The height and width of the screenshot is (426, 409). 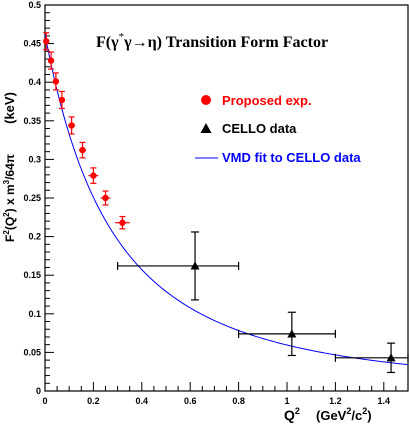 What do you see at coordinates (34, 82) in the screenshot?
I see `y-tick-label: 0.4` at bounding box center [34, 82].